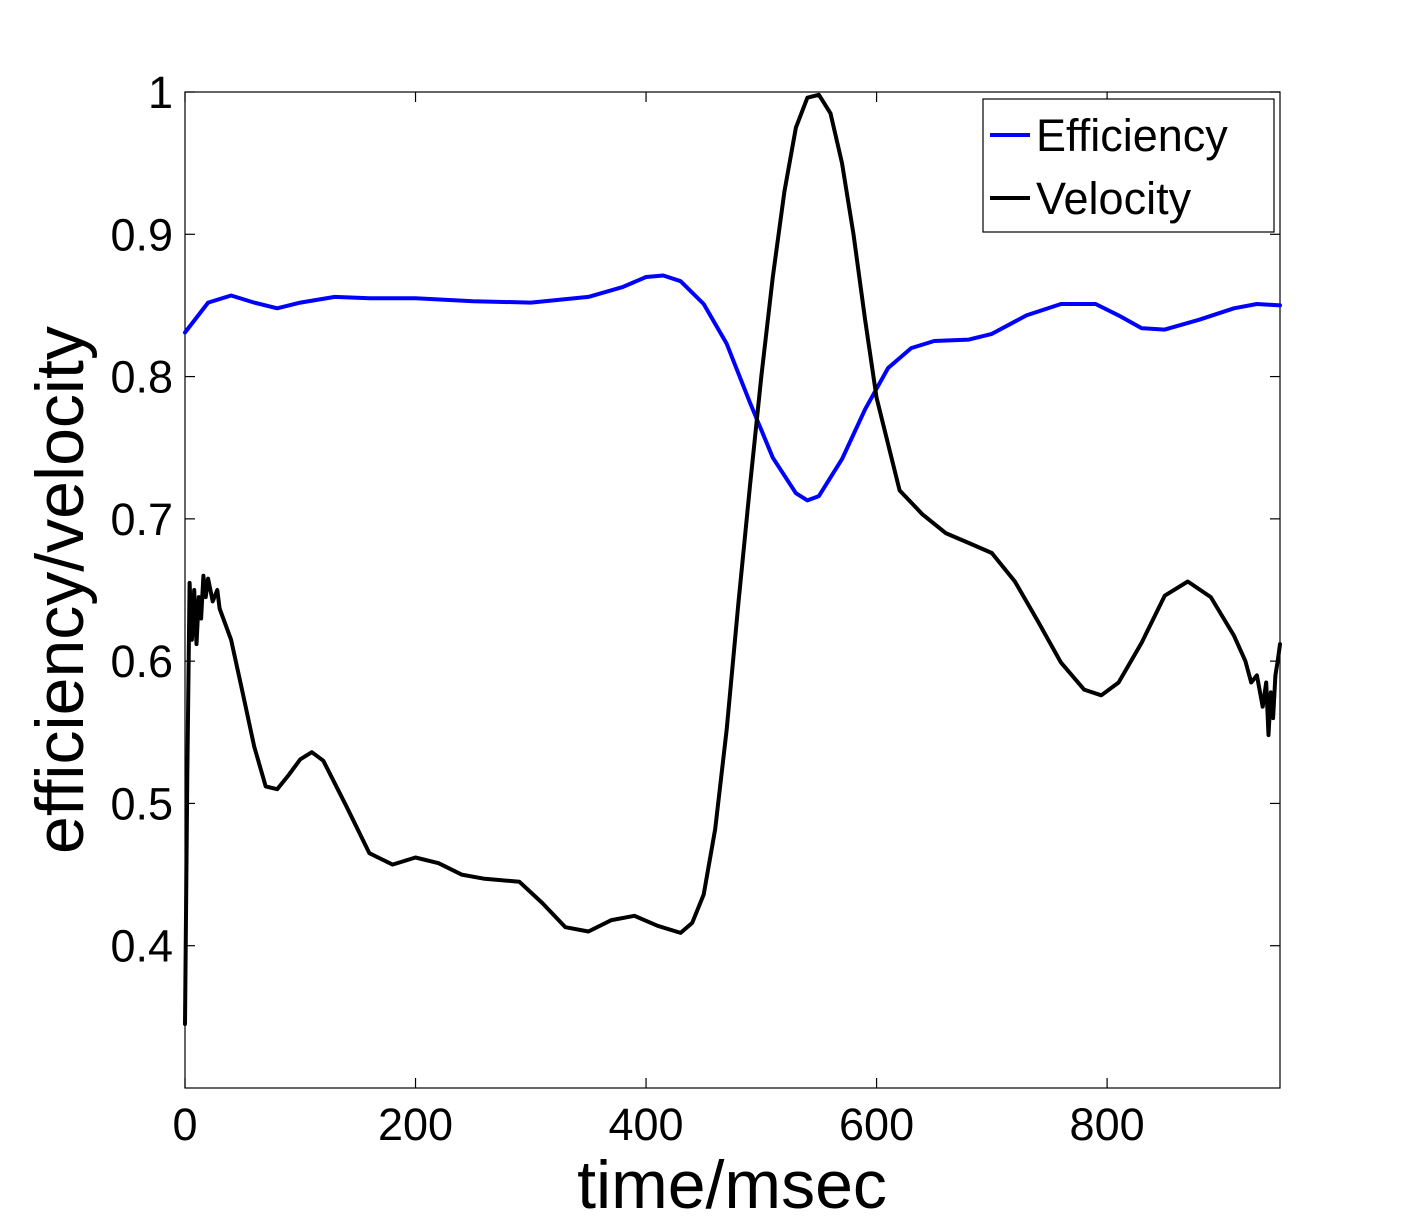 The width and height of the screenshot is (1414, 1229). I want to click on y-axis-title: efficiency/velocity, so click(60, 590).